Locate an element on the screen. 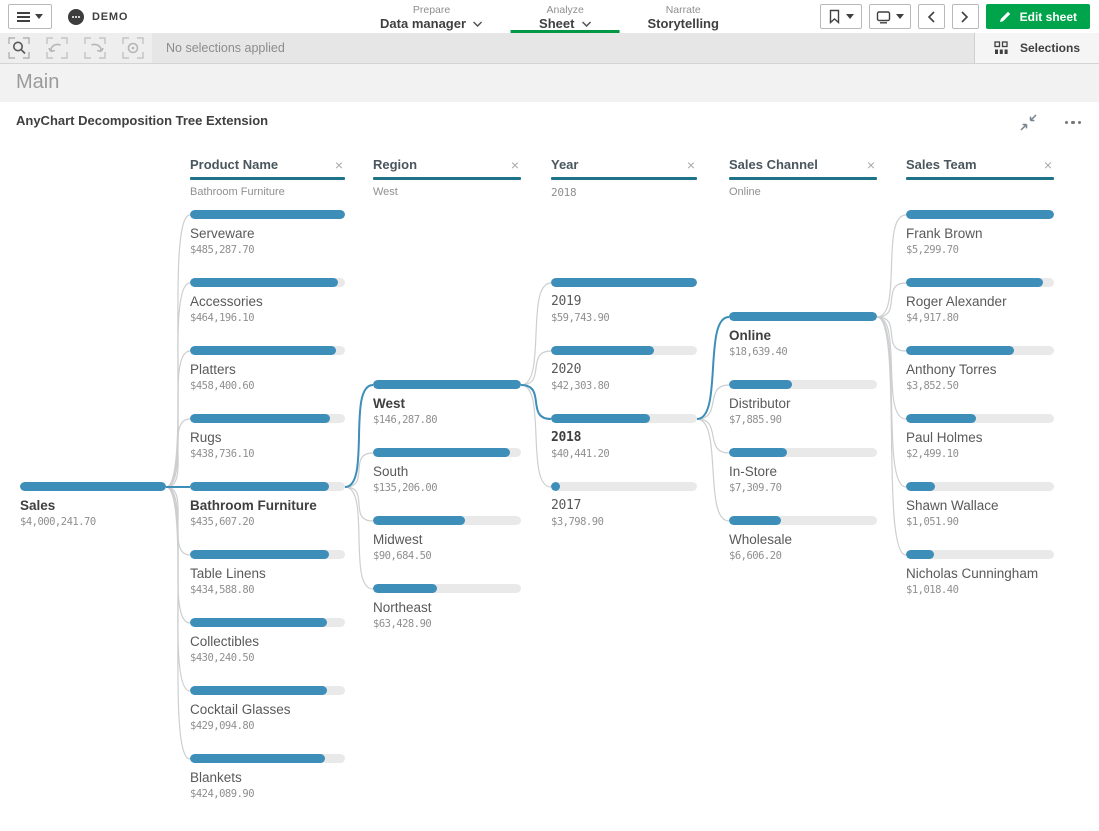  selections-panel-button: Selections is located at coordinates (1036, 48).